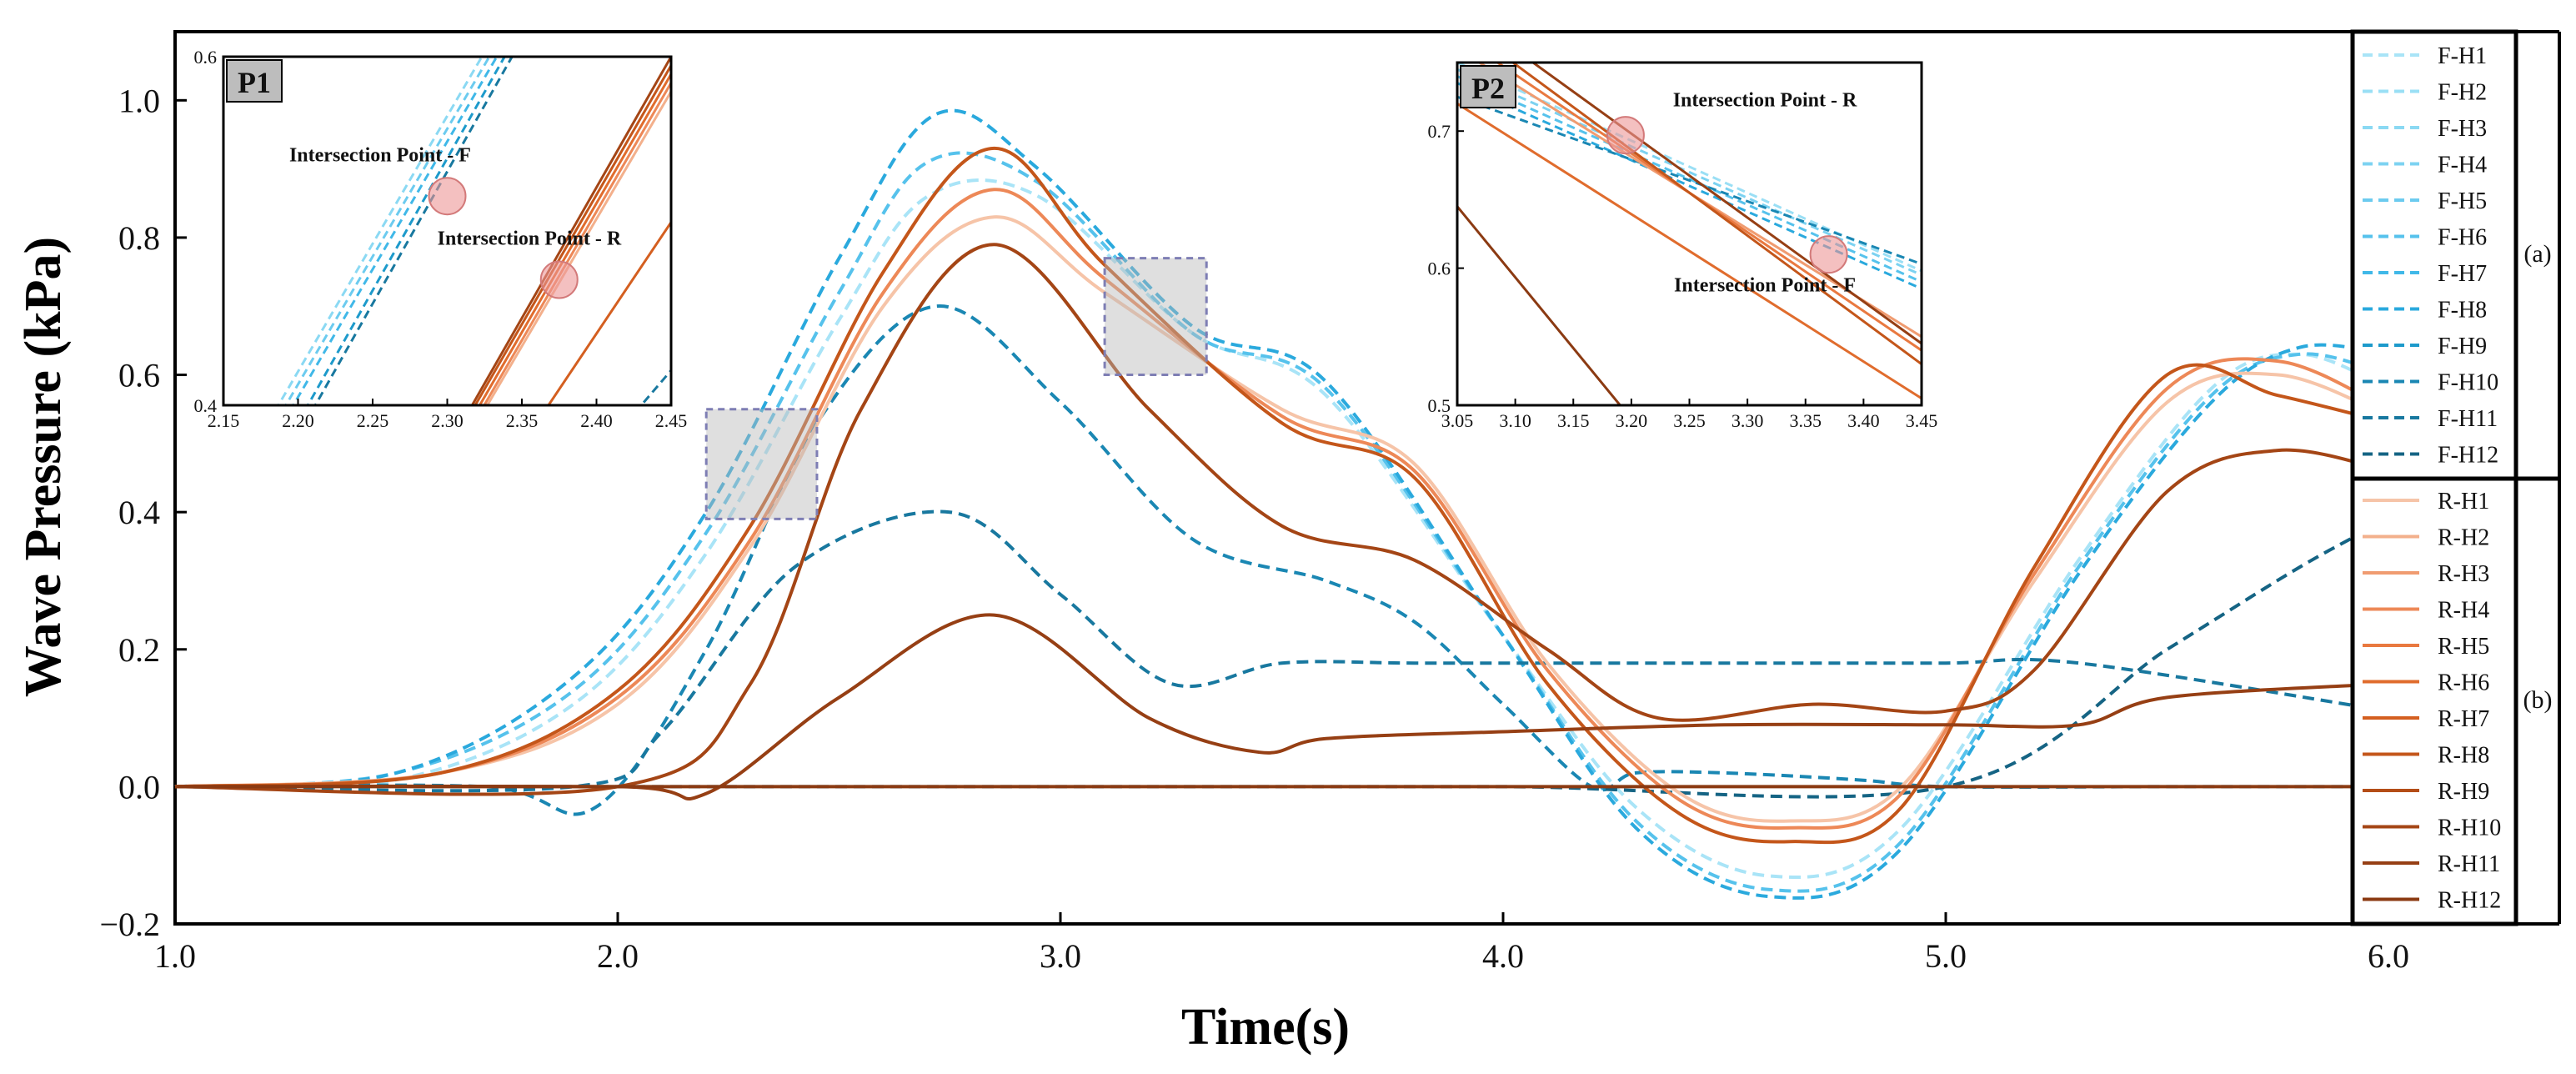 This screenshot has height=1074, width=2576. Describe the element at coordinates (129, 924) in the screenshot. I see `y-tick-label: −0.2` at that location.